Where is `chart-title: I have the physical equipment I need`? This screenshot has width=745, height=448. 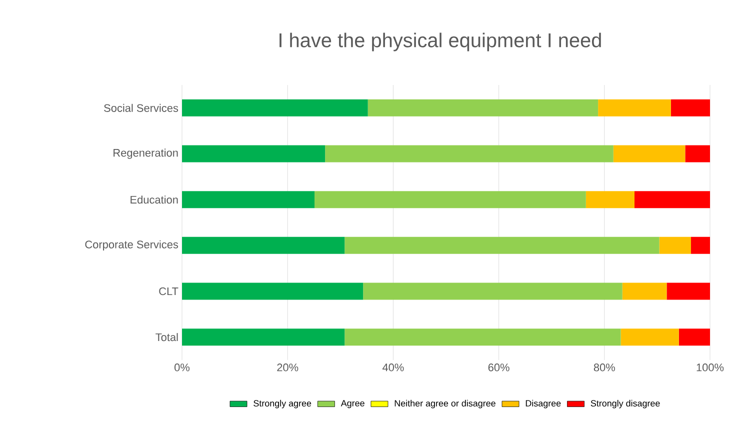
chart-title: I have the physical equipment I need is located at coordinates (440, 42).